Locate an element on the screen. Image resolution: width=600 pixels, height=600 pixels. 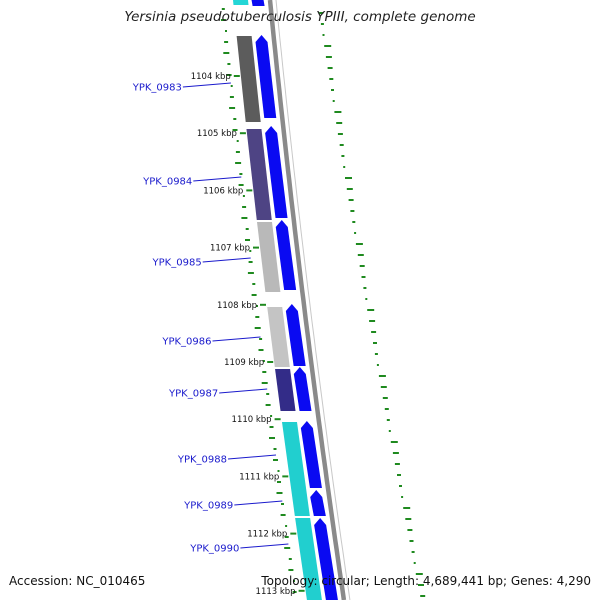
kbp-tick-label: 1105 kbp is located at coordinates (217, 134).